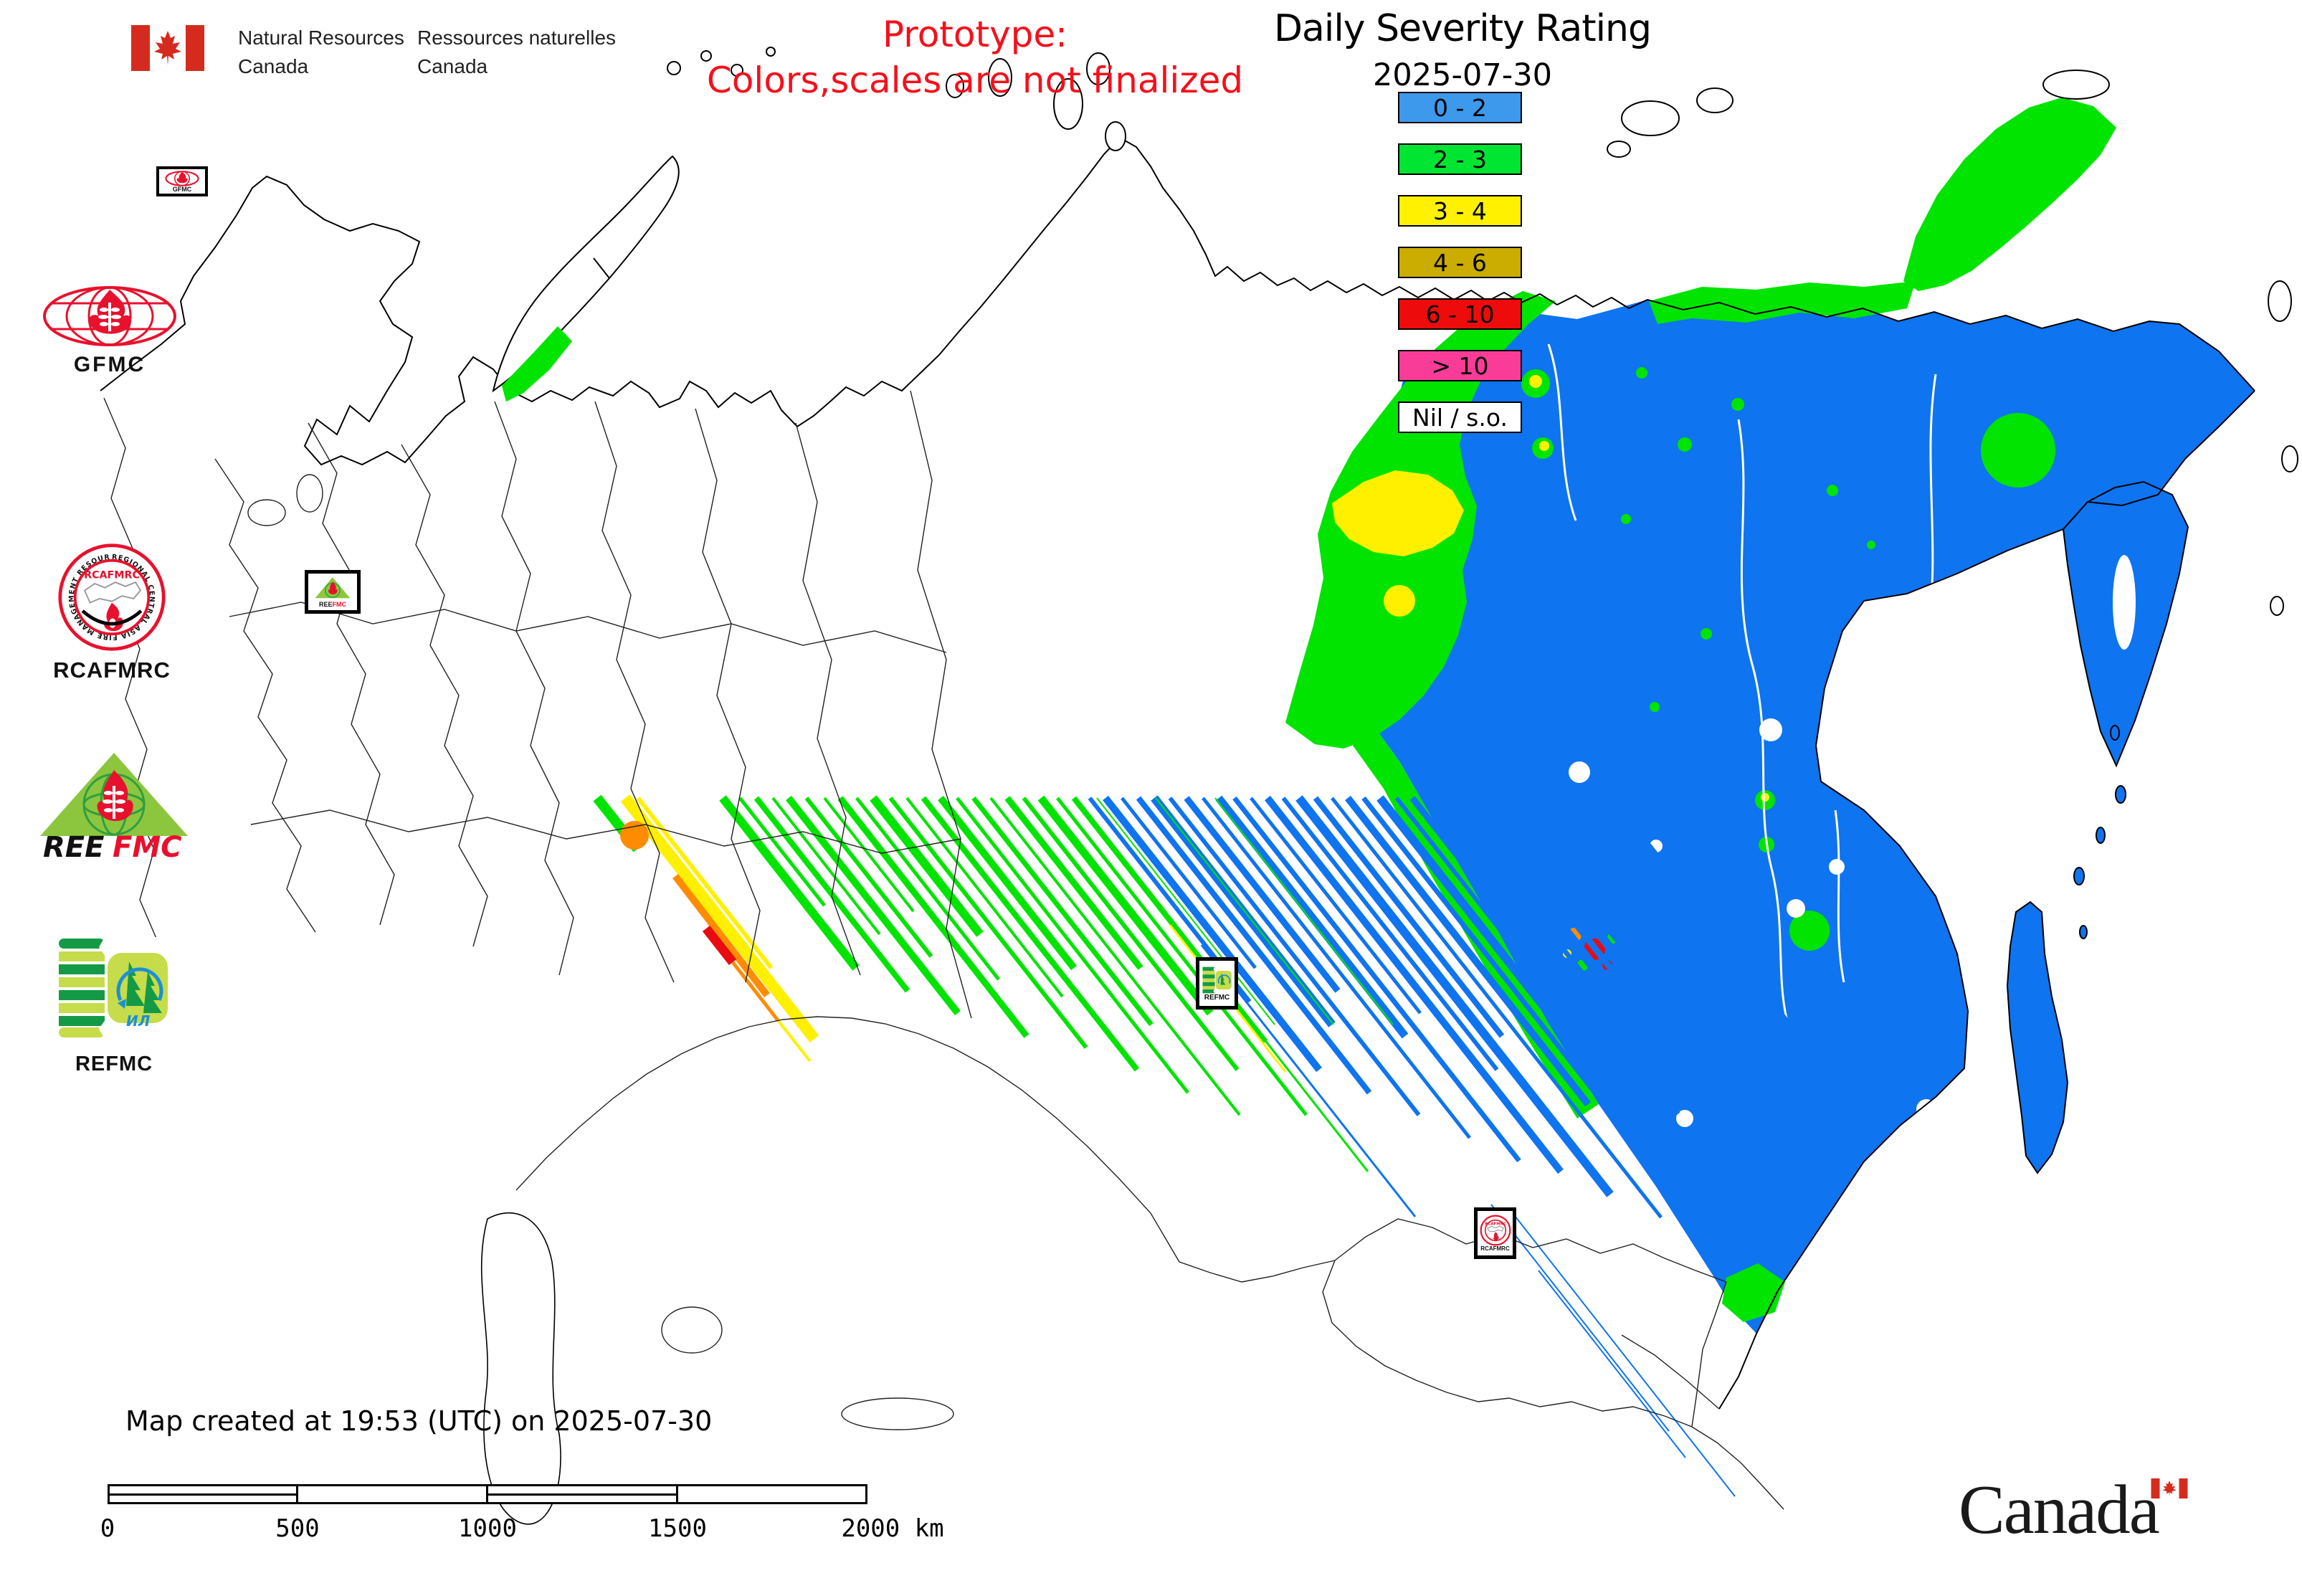 The image size is (2302, 1596). I want to click on svg-text: RCAFMRC, so click(1495, 1224).